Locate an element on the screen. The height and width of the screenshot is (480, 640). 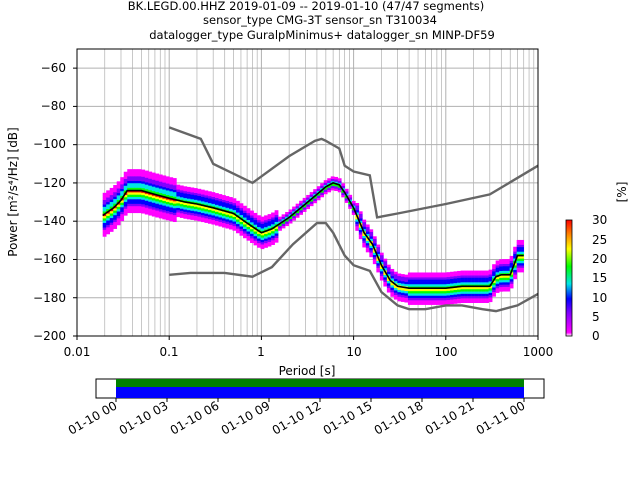
colorbar-tick: 25 is located at coordinates (599, 240).